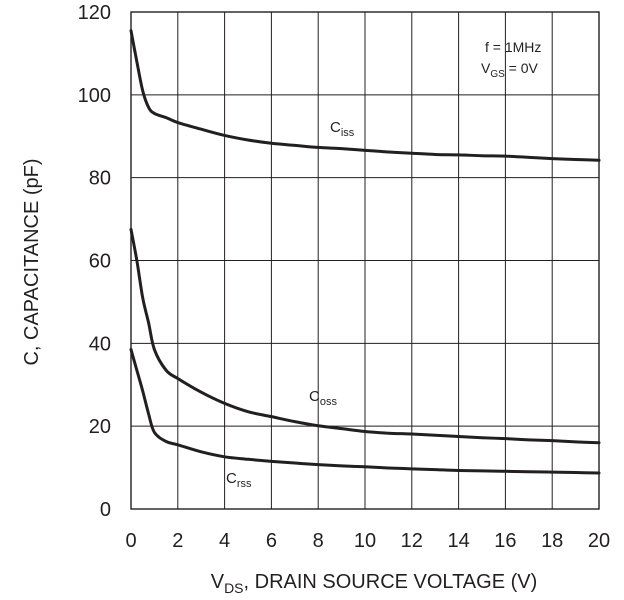  Describe the element at coordinates (105, 510) in the screenshot. I see `y-tick-label: 0` at that location.